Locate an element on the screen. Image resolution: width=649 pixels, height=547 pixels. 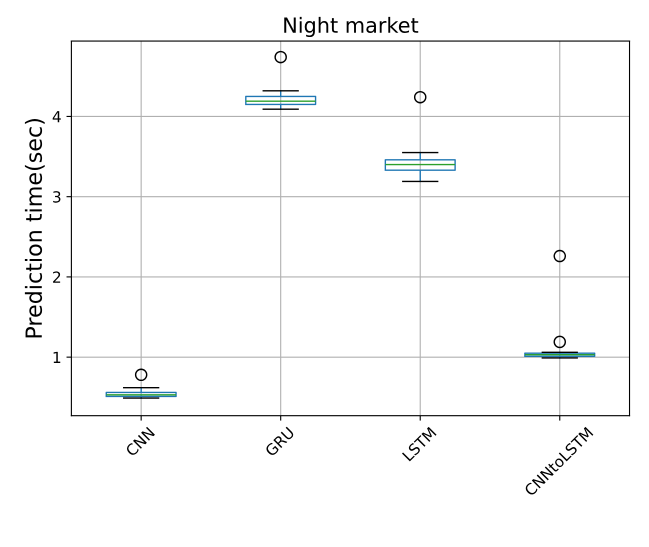
y-tick-label: 4 is located at coordinates (56, 116).